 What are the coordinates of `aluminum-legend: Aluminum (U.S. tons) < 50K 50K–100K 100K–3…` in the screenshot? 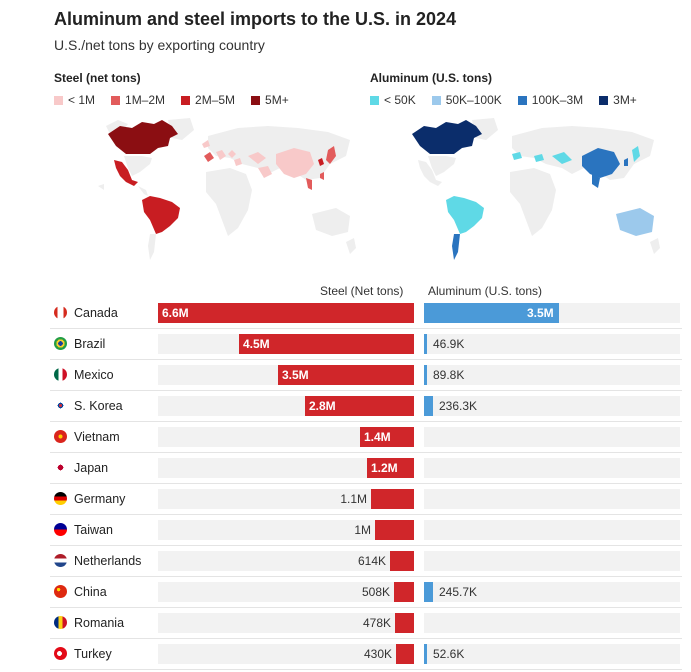 It's located at (511, 89).